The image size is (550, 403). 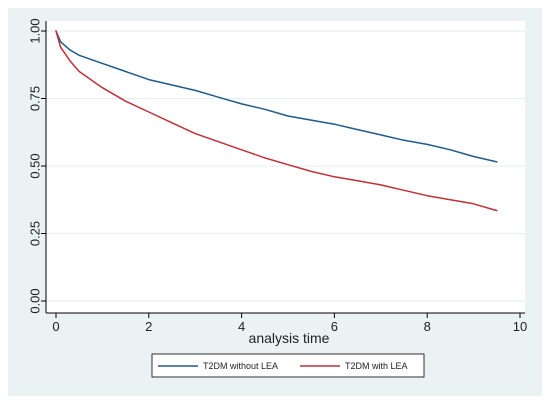 What do you see at coordinates (376, 366) in the screenshot?
I see `legend-label-t2dm-with-lea: T2DM with LEA` at bounding box center [376, 366].